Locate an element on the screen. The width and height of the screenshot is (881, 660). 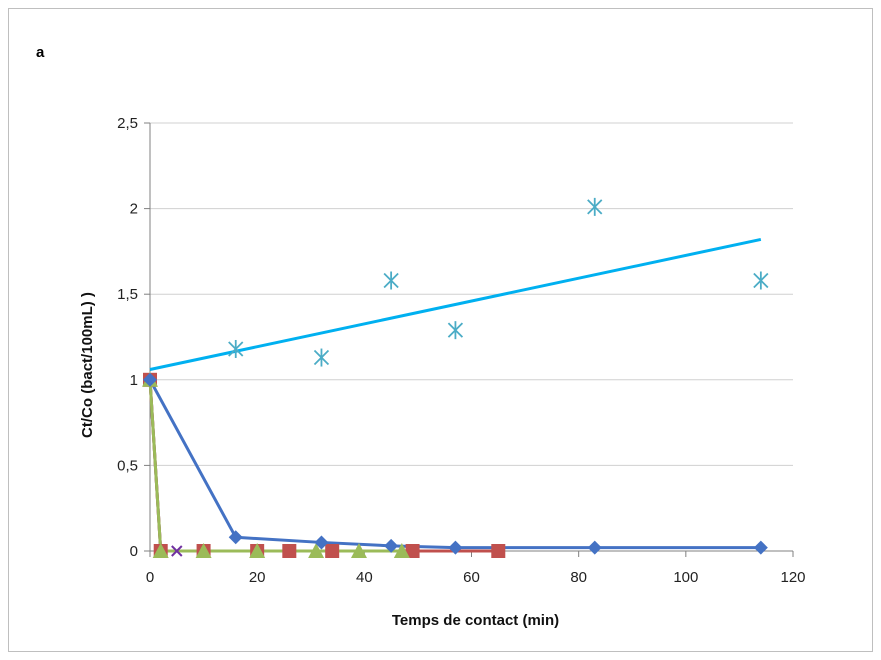
x-tick-label: 40 is located at coordinates (364, 577).